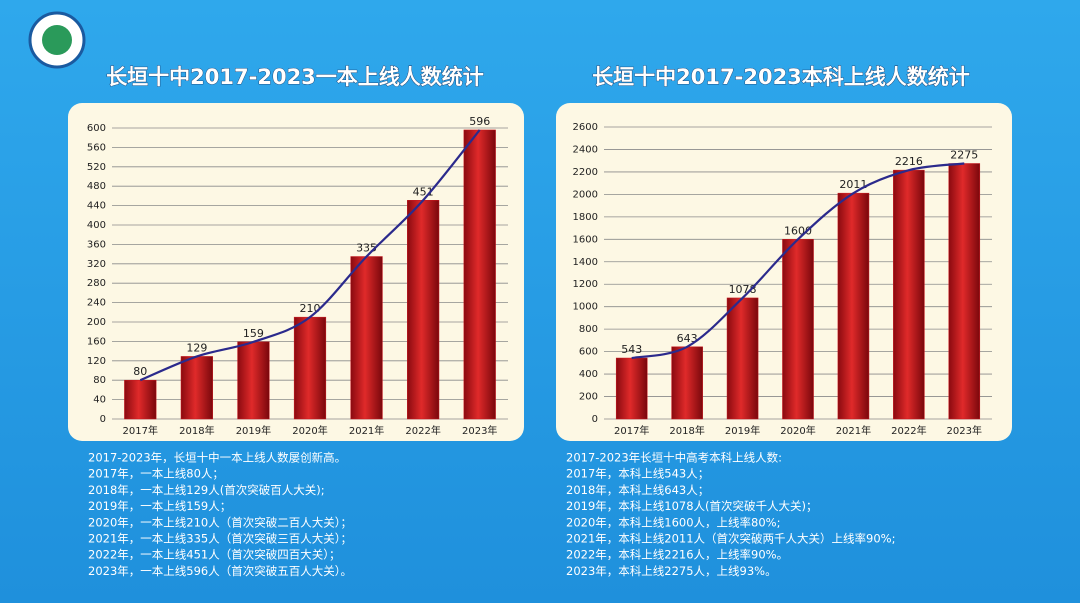 The width and height of the screenshot is (1080, 603). Describe the element at coordinates (96, 186) in the screenshot. I see `y-tick-label: 480` at that location.